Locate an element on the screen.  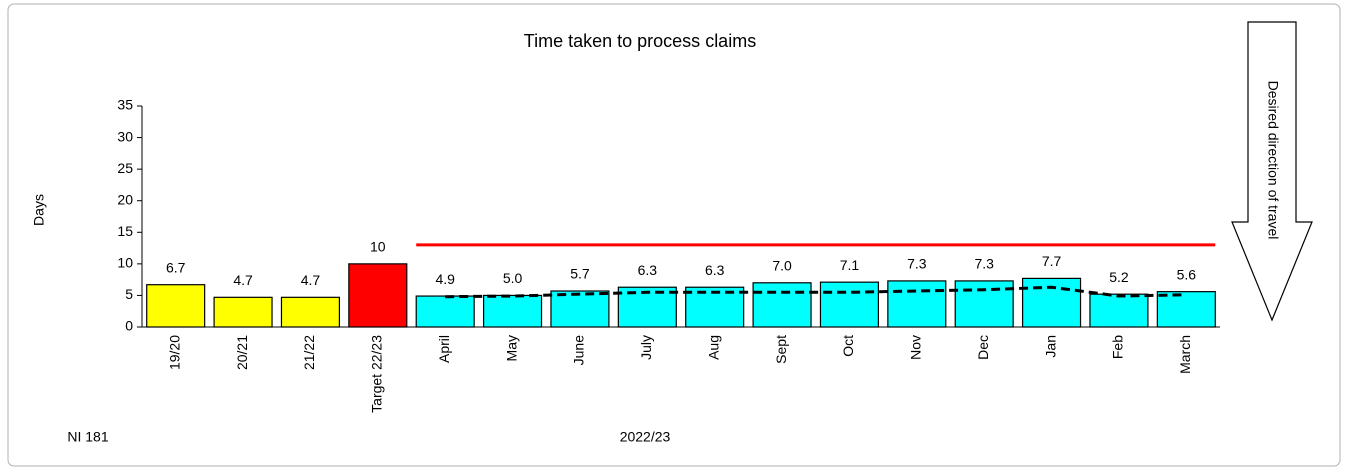
x-tick-label: Target 22/23 is located at coordinates (377, 374).